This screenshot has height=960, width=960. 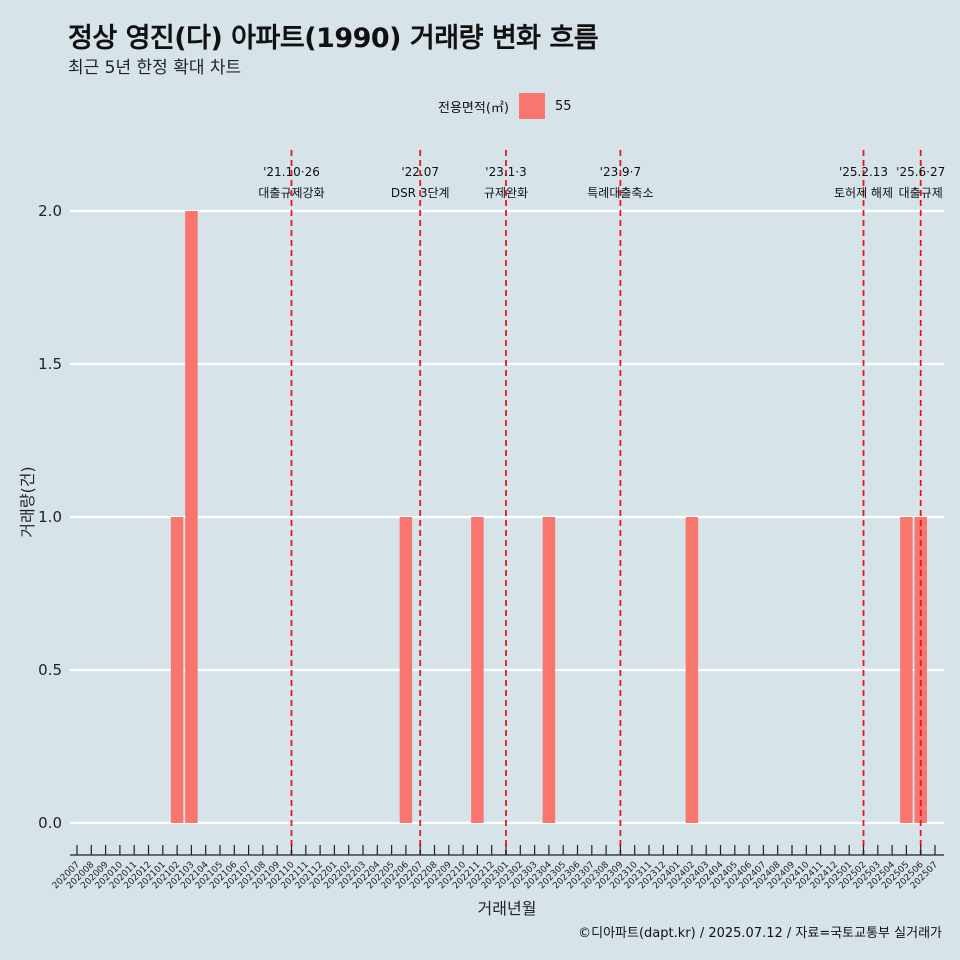 What do you see at coordinates (420, 193) in the screenshot?
I see `event-label: DSR 3단계` at bounding box center [420, 193].